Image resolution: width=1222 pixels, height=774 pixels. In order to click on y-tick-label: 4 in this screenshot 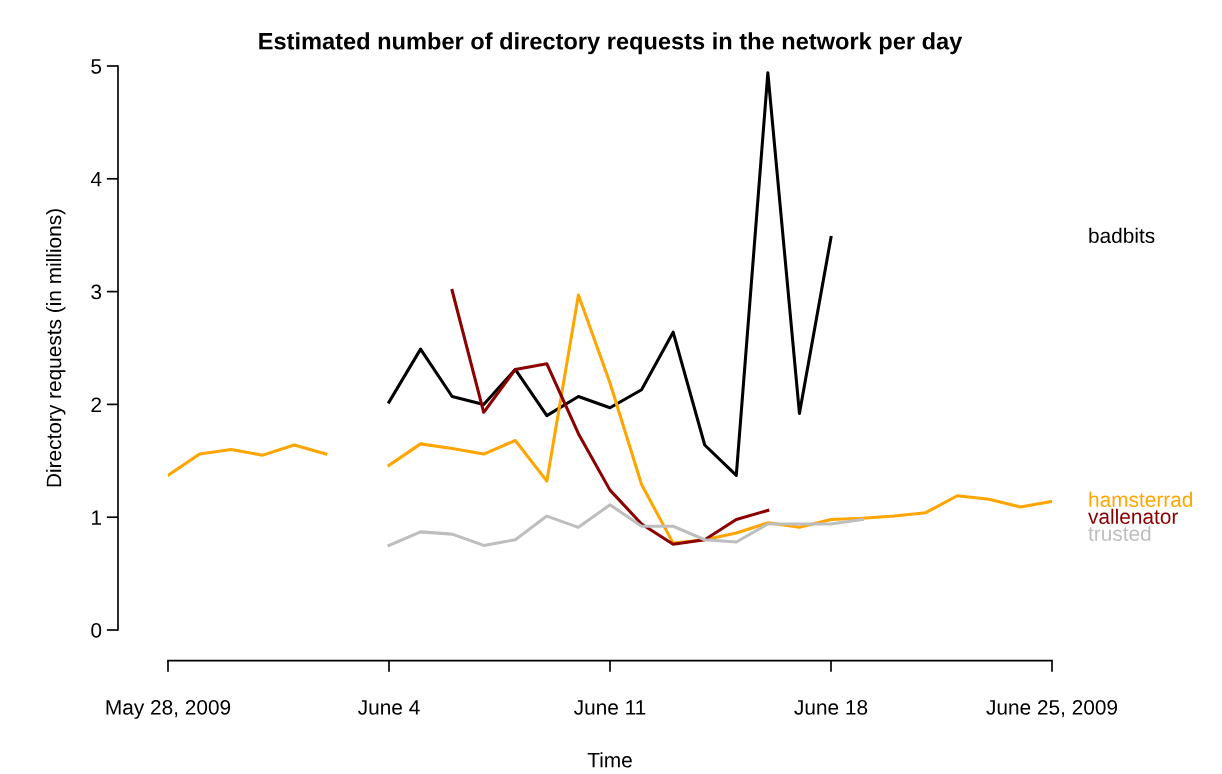, I will do `click(96, 179)`.